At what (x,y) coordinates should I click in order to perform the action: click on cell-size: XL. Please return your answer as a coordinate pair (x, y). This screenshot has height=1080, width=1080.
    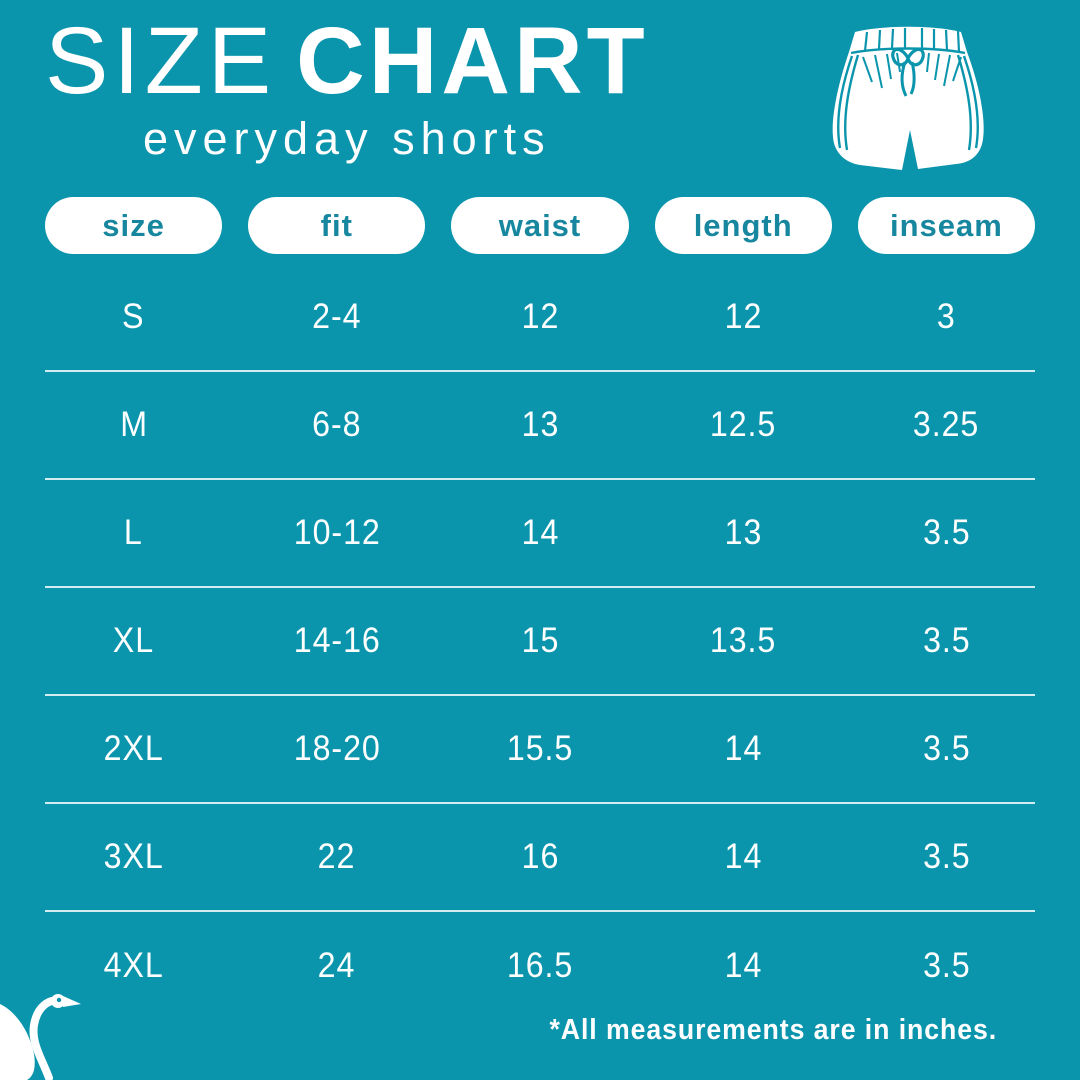
    Looking at the image, I should click on (133, 640).